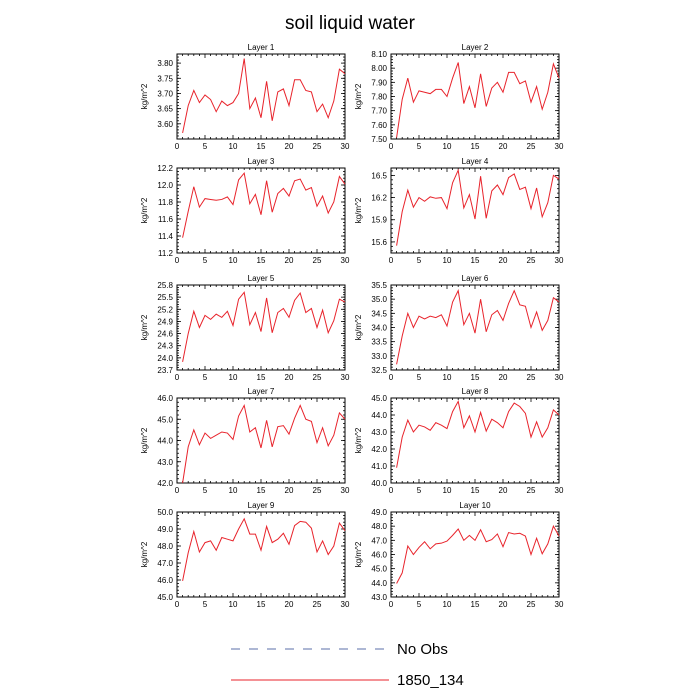 The height and width of the screenshot is (700, 700). I want to click on y-tick-label: 33.5, so click(379, 342).